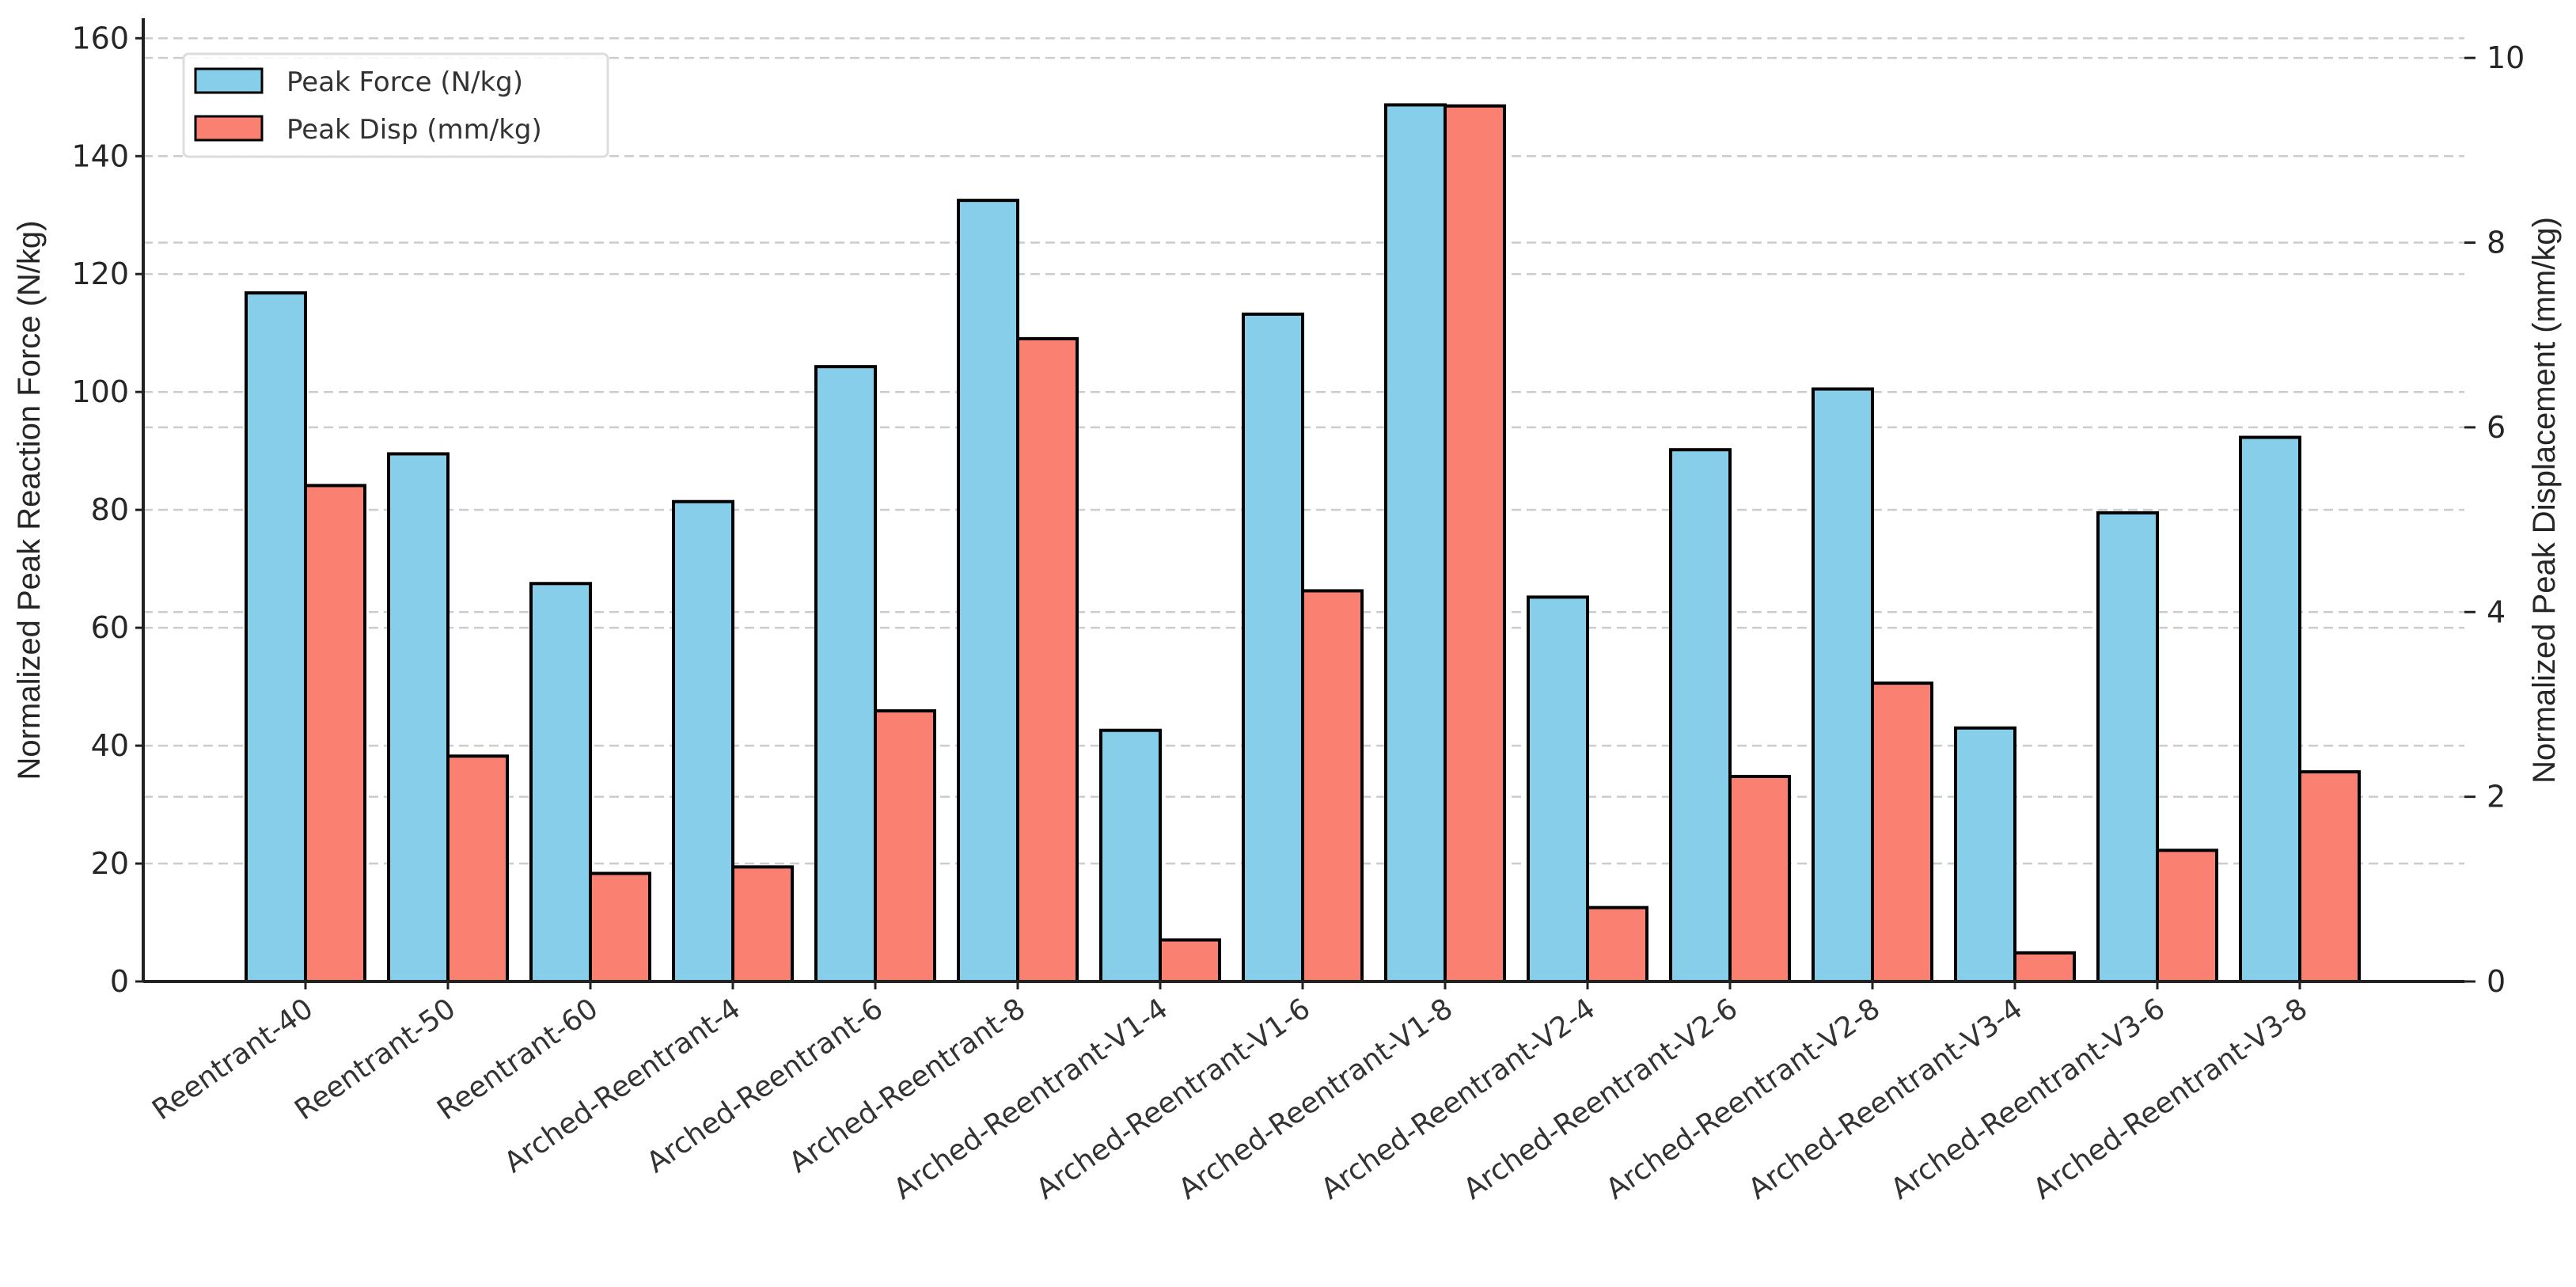 Image resolution: width=2576 pixels, height=1287 pixels. I want to click on y-tick-label: 0, so click(119, 981).